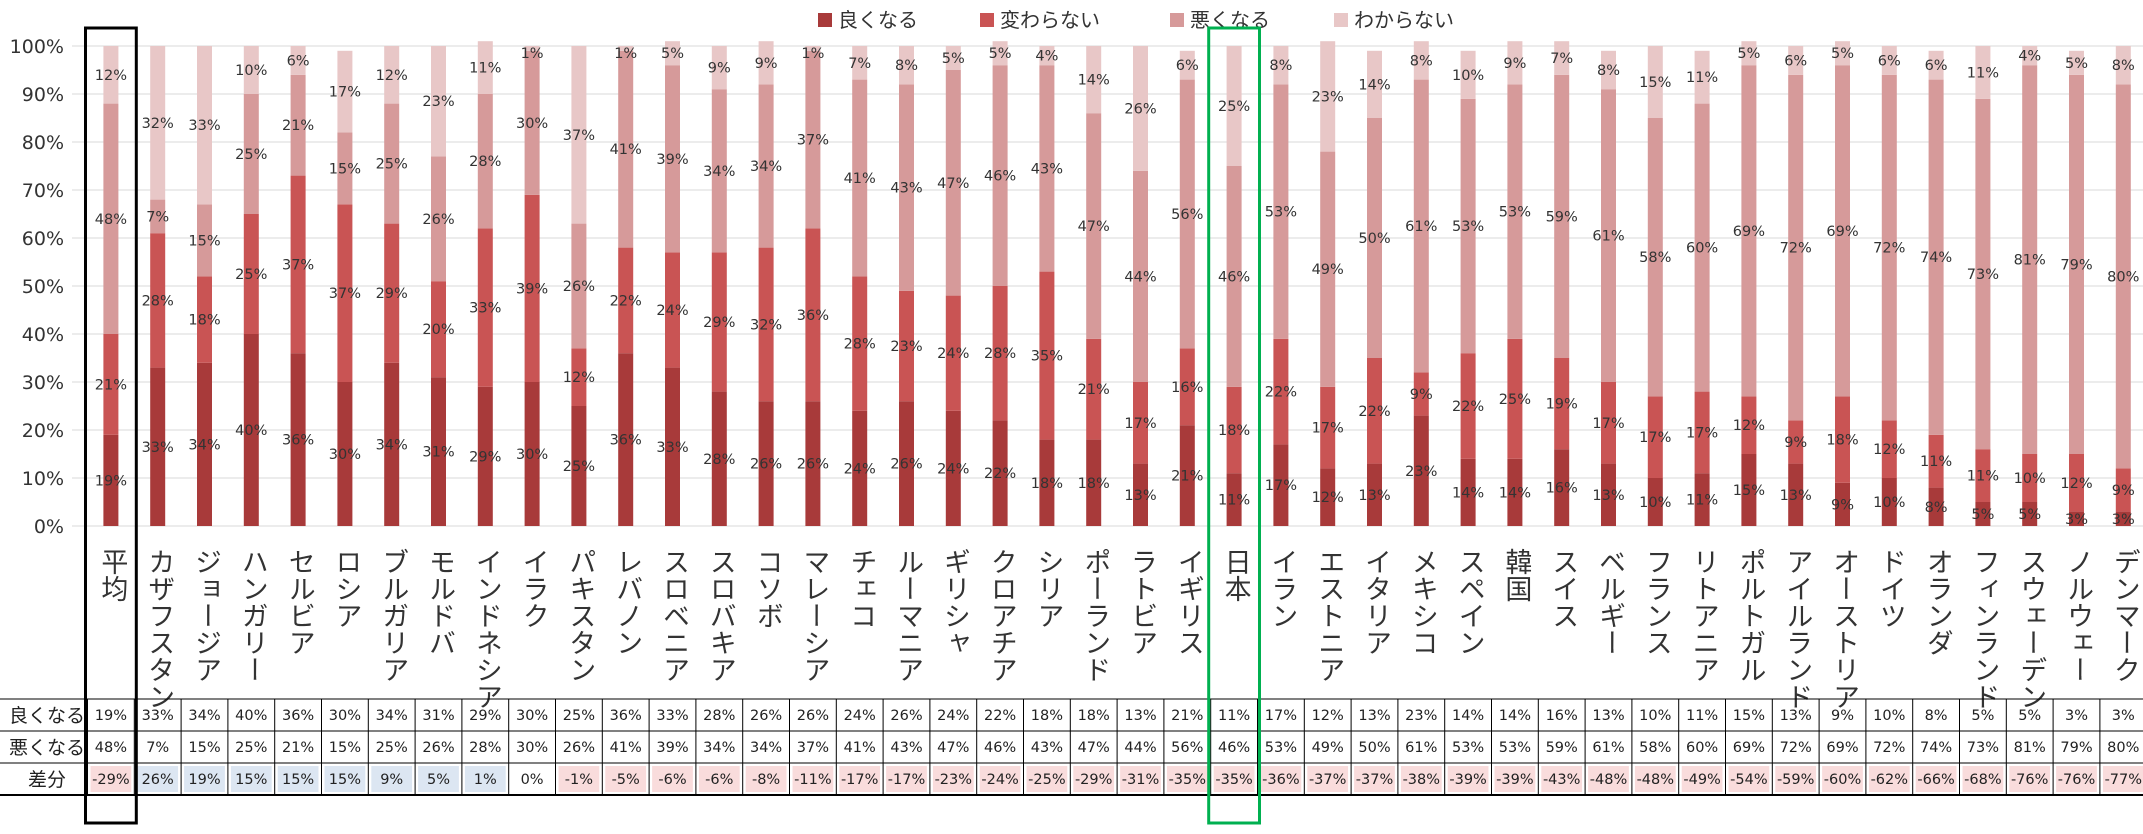  I want to click on table-cell: 72%, so click(1796, 748).